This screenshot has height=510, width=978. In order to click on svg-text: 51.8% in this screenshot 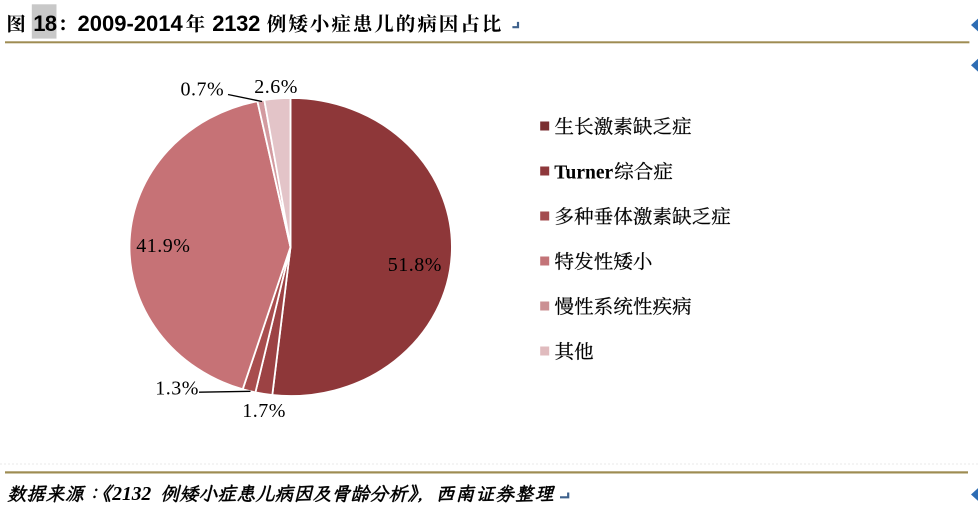, I will do `click(415, 265)`.